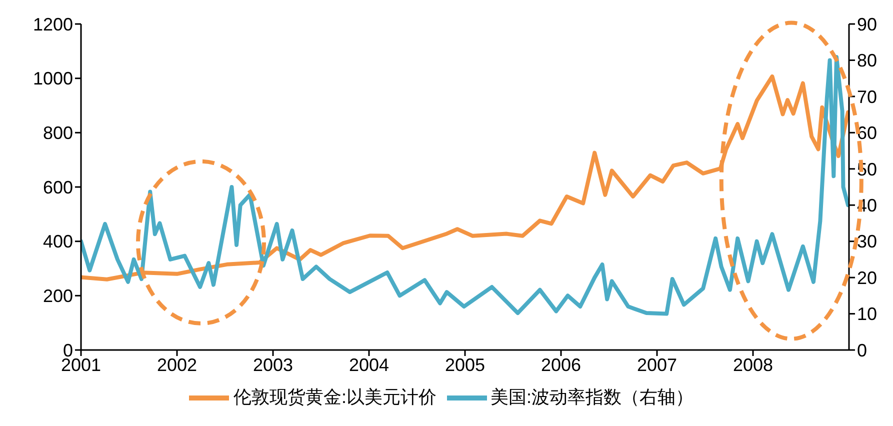 This screenshot has height=426, width=893. I want to click on x-tick-label: 2003, so click(273, 364).